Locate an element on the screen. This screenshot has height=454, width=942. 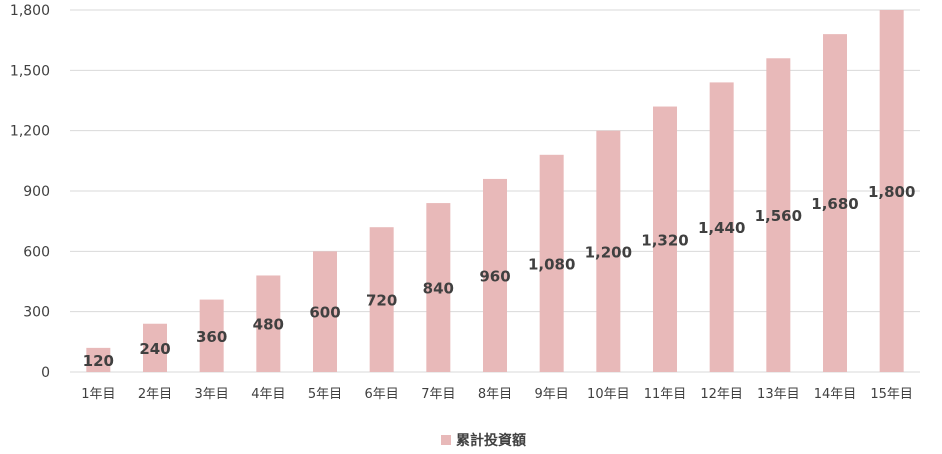
data-label: 1,440 is located at coordinates (721, 228).